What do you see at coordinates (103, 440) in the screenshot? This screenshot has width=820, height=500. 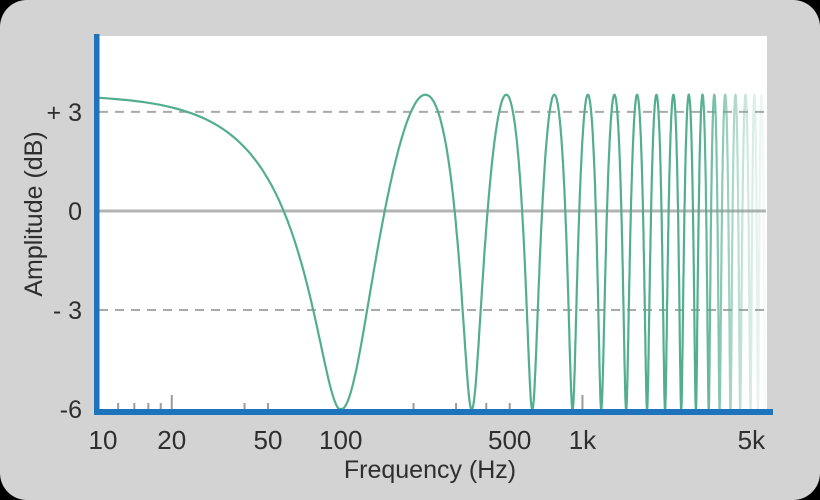 I see `x-tick-label-10: 10` at bounding box center [103, 440].